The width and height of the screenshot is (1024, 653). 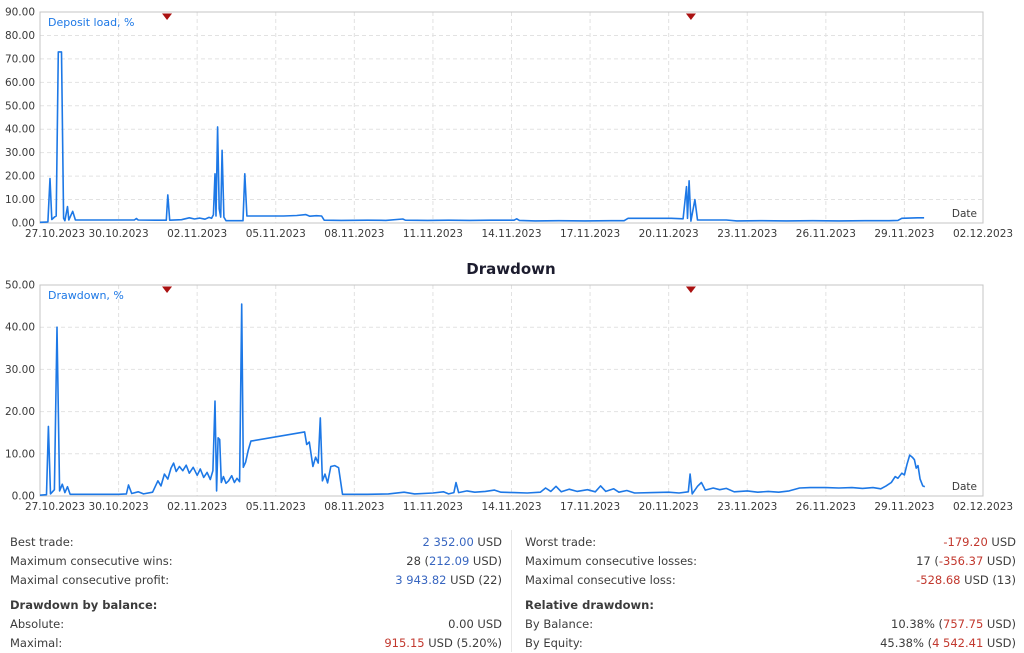 What do you see at coordinates (511, 269) in the screenshot?
I see `drawdown-chart-title: Drawdown` at bounding box center [511, 269].